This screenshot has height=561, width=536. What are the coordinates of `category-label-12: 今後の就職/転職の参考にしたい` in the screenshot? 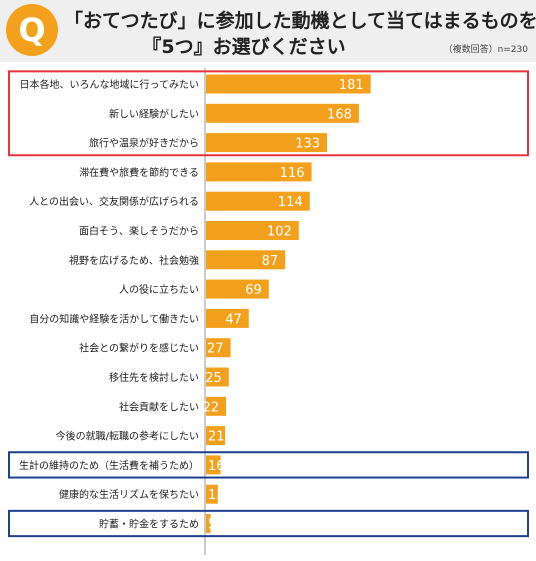 It's located at (127, 436).